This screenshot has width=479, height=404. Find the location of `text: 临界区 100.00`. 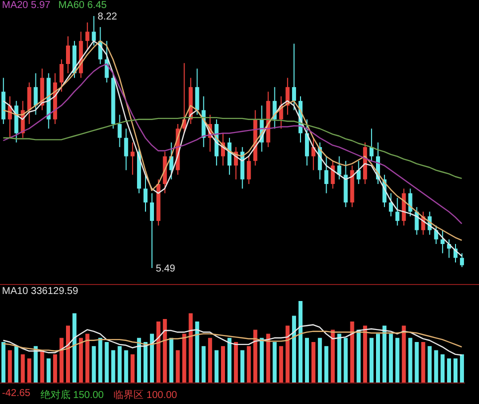

text: 临界区 100.00 is located at coordinates (146, 395).